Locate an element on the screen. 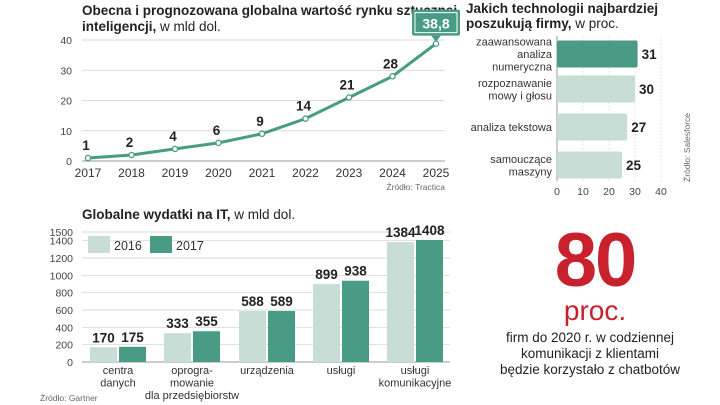 This screenshot has width=720, height=405. value-label: 31 is located at coordinates (650, 54).